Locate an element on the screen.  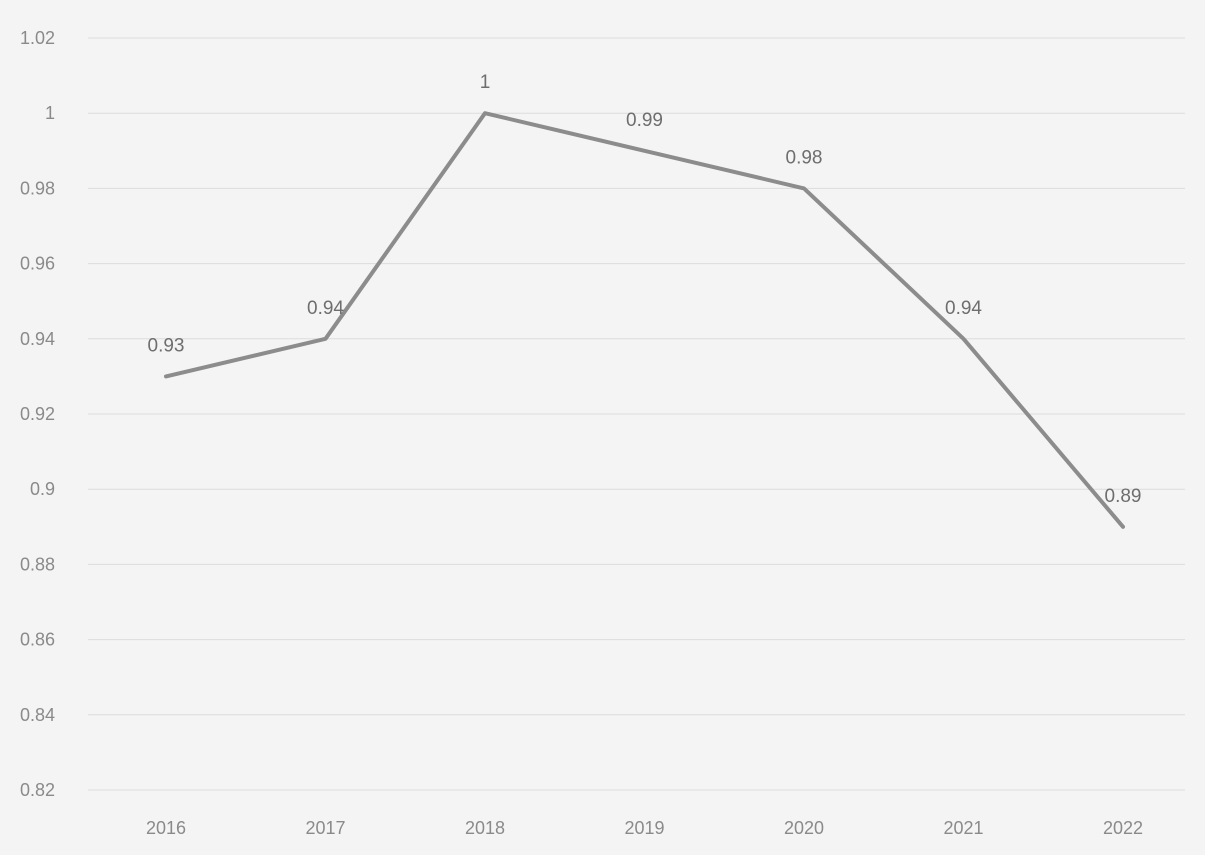
x-tick-label: 2018 is located at coordinates (485, 828).